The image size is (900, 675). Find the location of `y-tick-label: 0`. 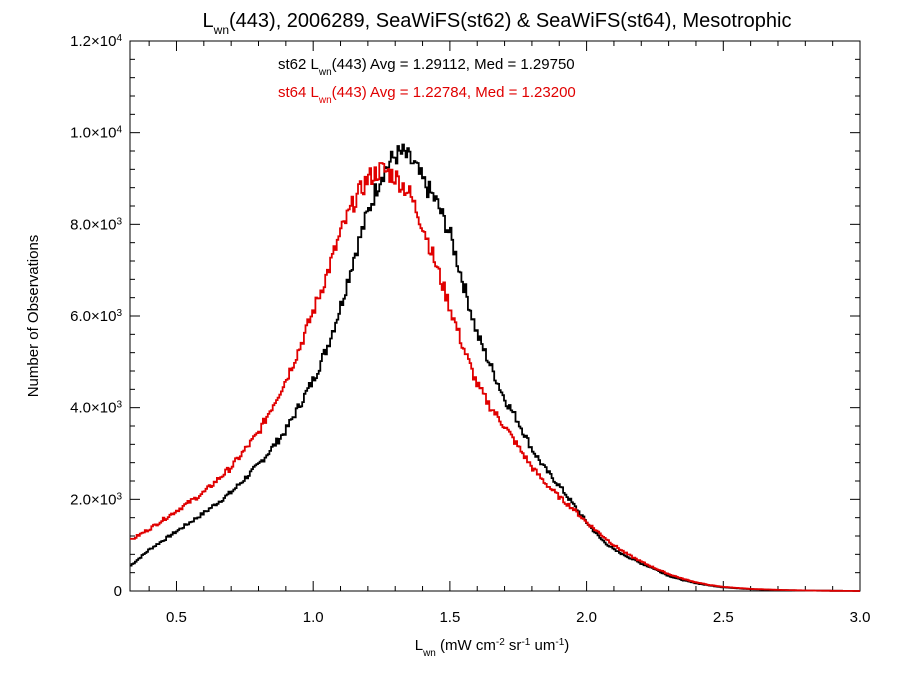

y-tick-label: 0 is located at coordinates (118, 591).